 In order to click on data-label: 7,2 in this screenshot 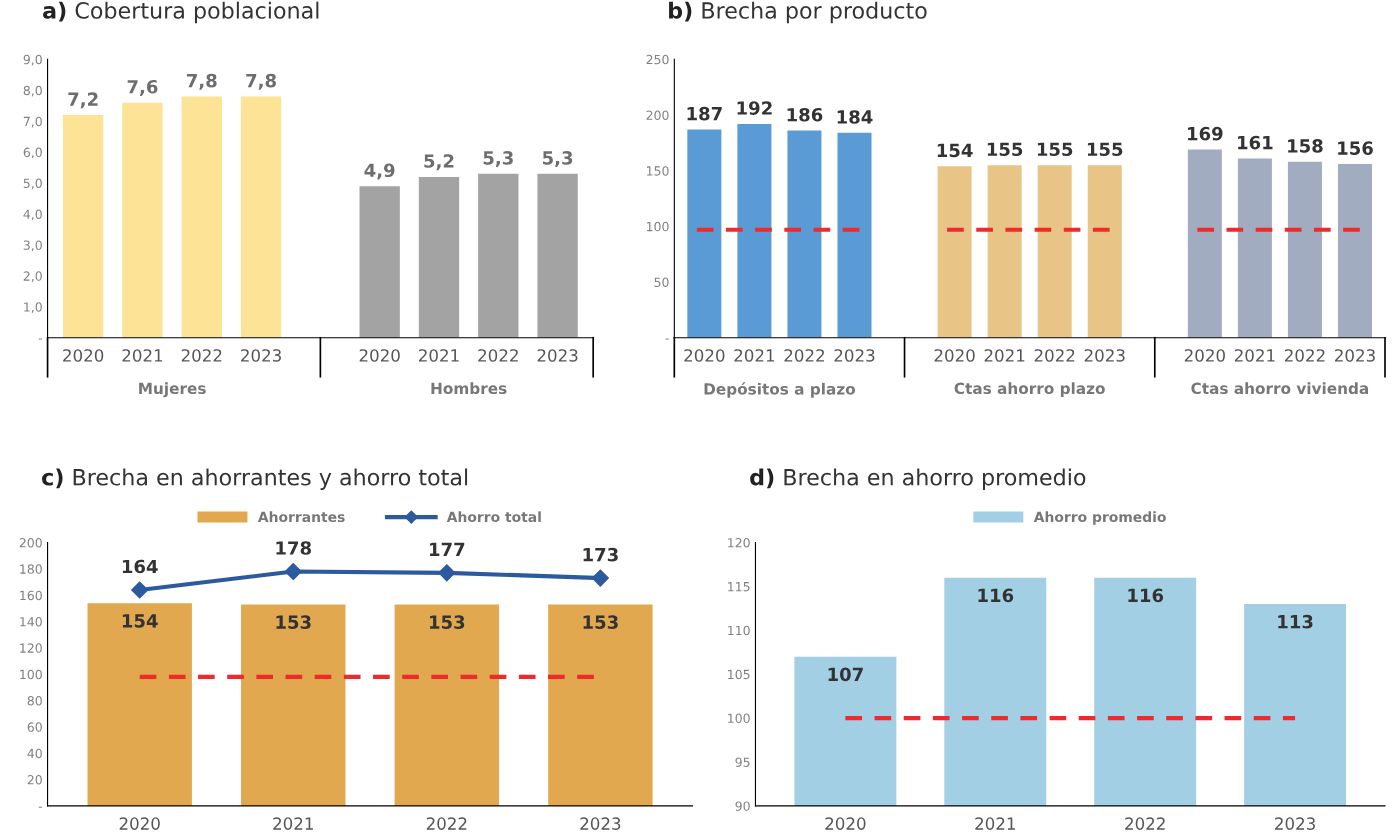, I will do `click(83, 100)`.